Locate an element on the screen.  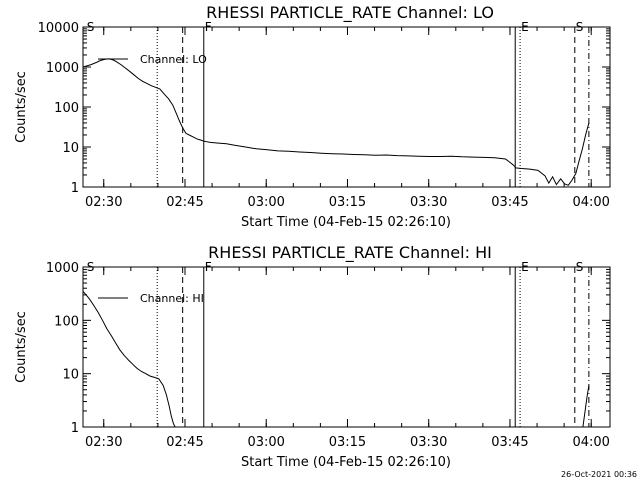
legend-label-hi: Channel: HI is located at coordinates (172, 298).